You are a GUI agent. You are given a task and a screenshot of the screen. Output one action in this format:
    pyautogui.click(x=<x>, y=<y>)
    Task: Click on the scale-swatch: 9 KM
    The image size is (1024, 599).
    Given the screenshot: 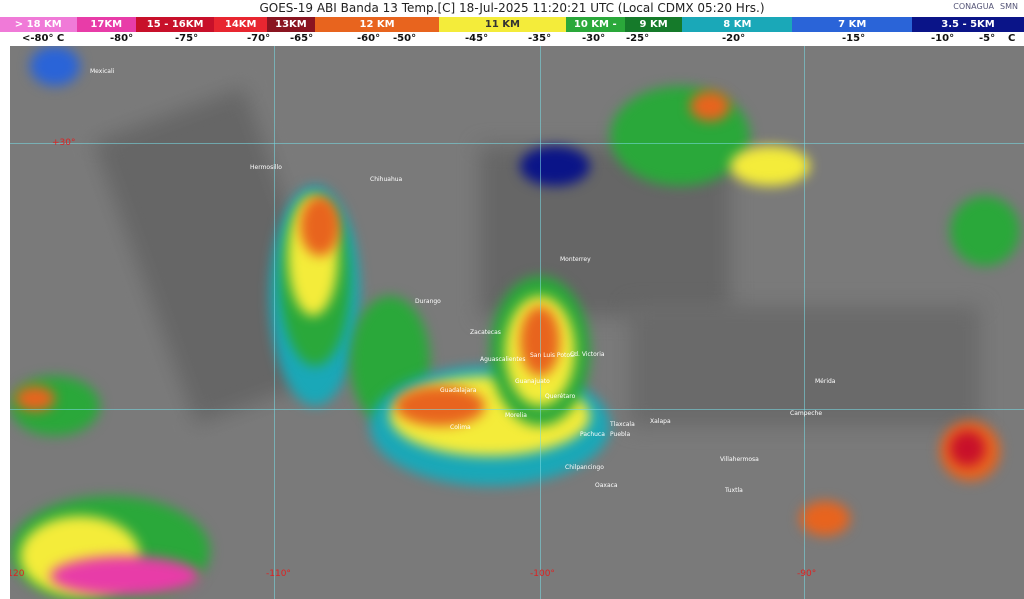 What is the action you would take?
    pyautogui.click(x=653, y=24)
    